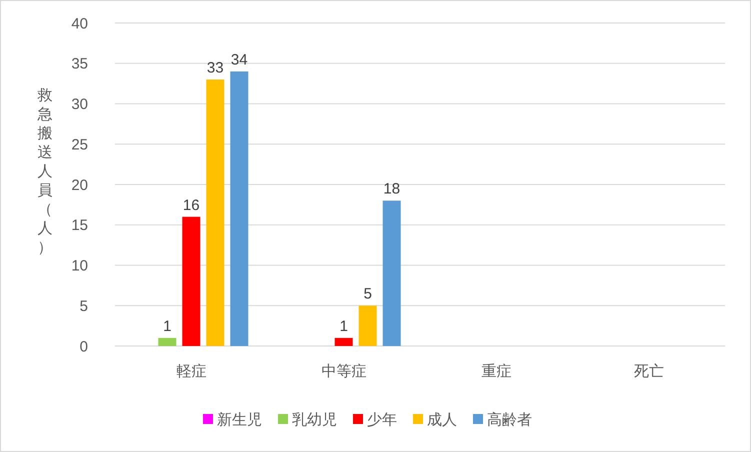 Image resolution: width=751 pixels, height=452 pixels. What do you see at coordinates (368, 294) in the screenshot?
I see `data-label: 5` at bounding box center [368, 294].